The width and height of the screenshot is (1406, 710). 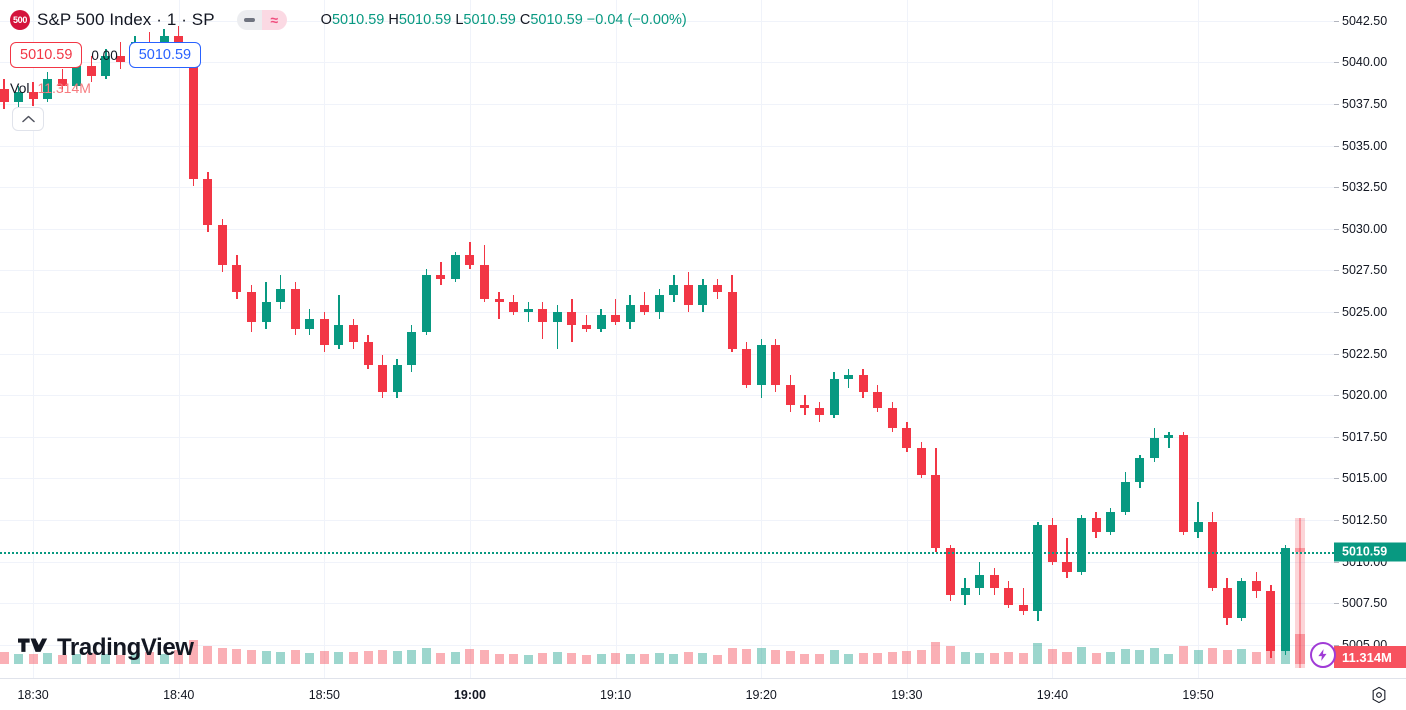 What do you see at coordinates (1365, 353) in the screenshot?
I see `price-axis-tick: 5022.50` at bounding box center [1365, 353].